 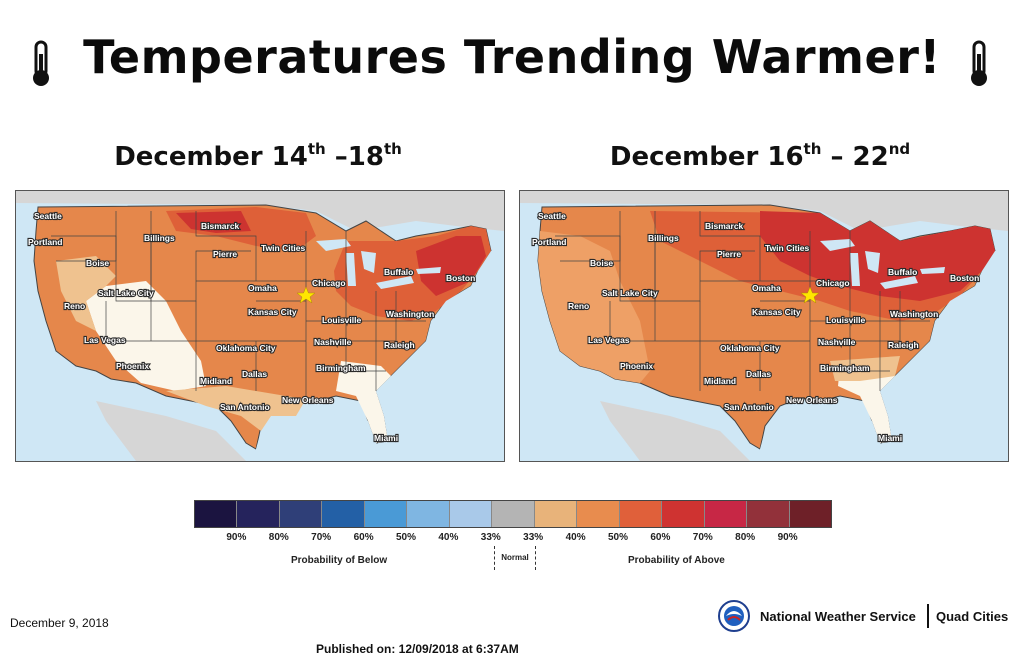 What do you see at coordinates (578, 306) in the screenshot?
I see `city-label: Reno` at bounding box center [578, 306].